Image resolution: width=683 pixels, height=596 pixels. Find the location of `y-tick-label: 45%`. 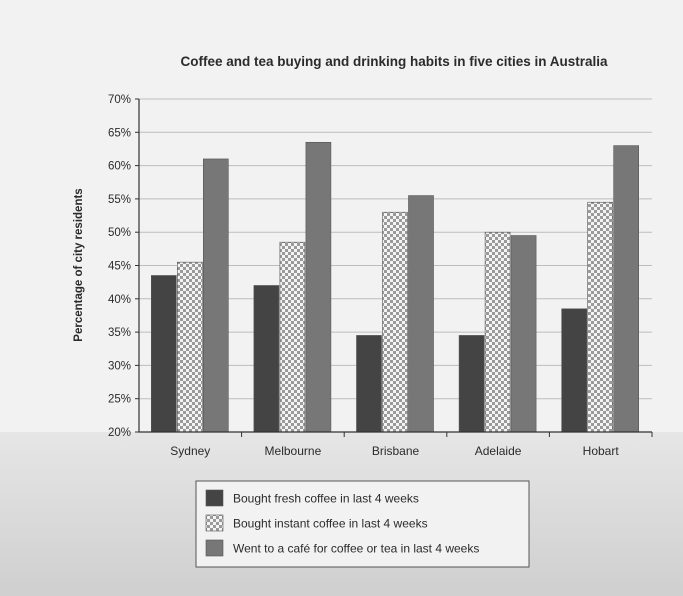

y-tick-label: 45% is located at coordinates (119, 267).